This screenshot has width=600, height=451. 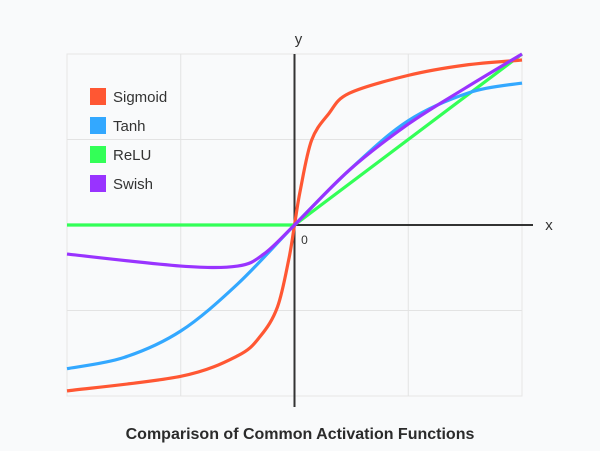 I want to click on legend-label-tanh: Tanh, so click(x=129, y=126).